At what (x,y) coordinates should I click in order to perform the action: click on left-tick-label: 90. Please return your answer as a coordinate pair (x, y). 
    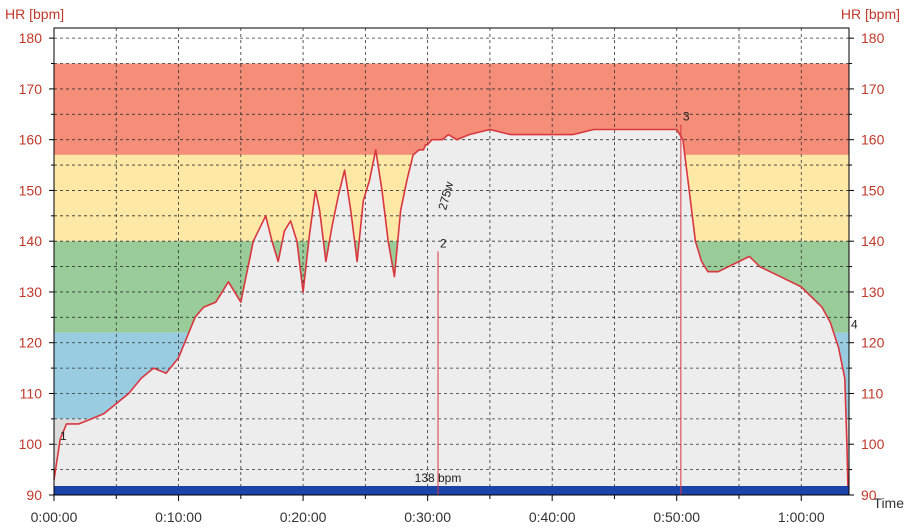
    Looking at the image, I should click on (34, 495).